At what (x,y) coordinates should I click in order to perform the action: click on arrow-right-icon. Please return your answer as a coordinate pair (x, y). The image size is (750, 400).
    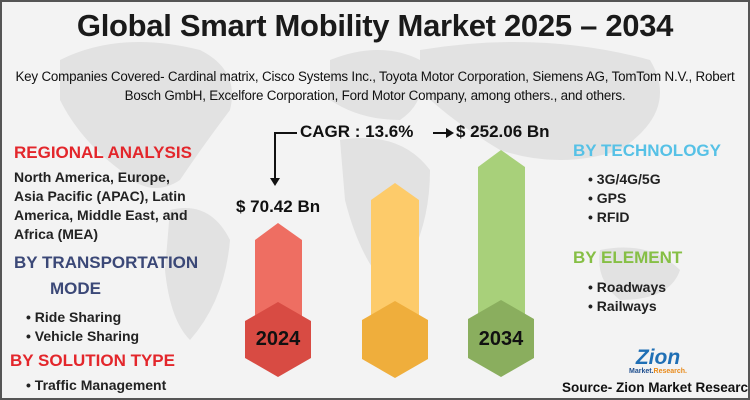
    Looking at the image, I should click on (450, 133).